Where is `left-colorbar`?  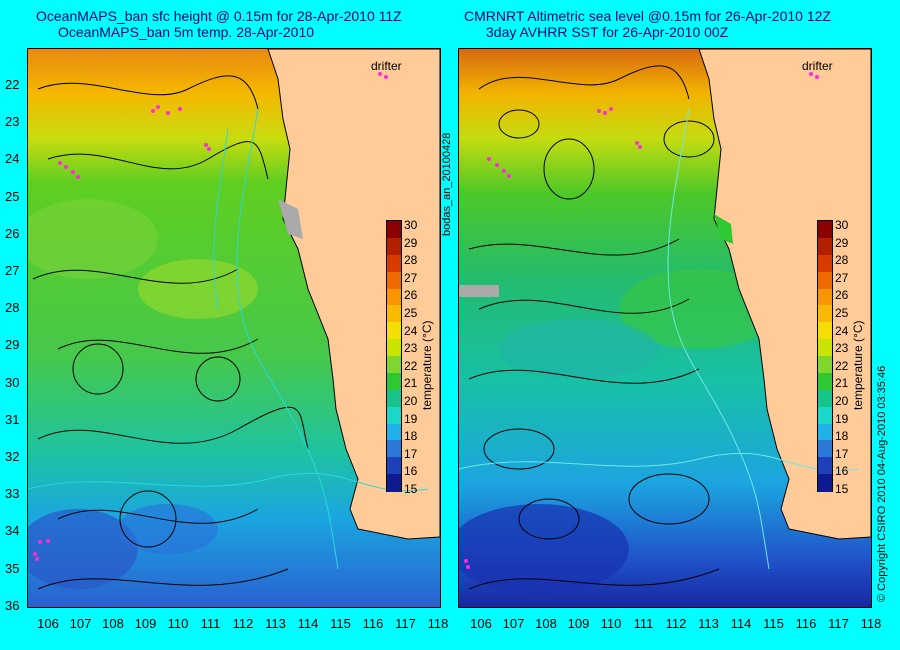
left-colorbar is located at coordinates (394, 356).